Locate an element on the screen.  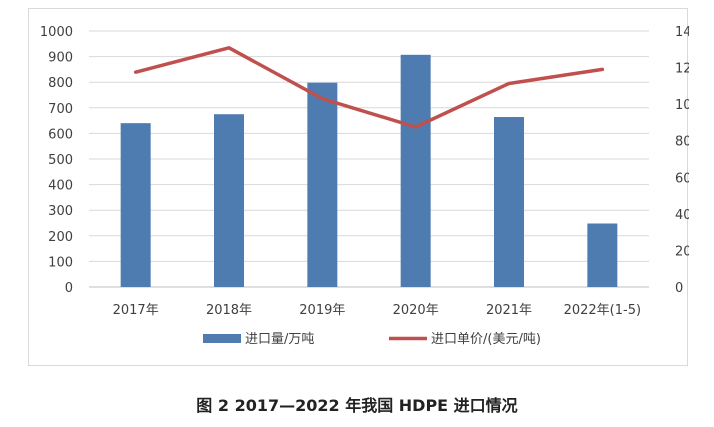
right-tick-label: 1200 is located at coordinates (682, 69).